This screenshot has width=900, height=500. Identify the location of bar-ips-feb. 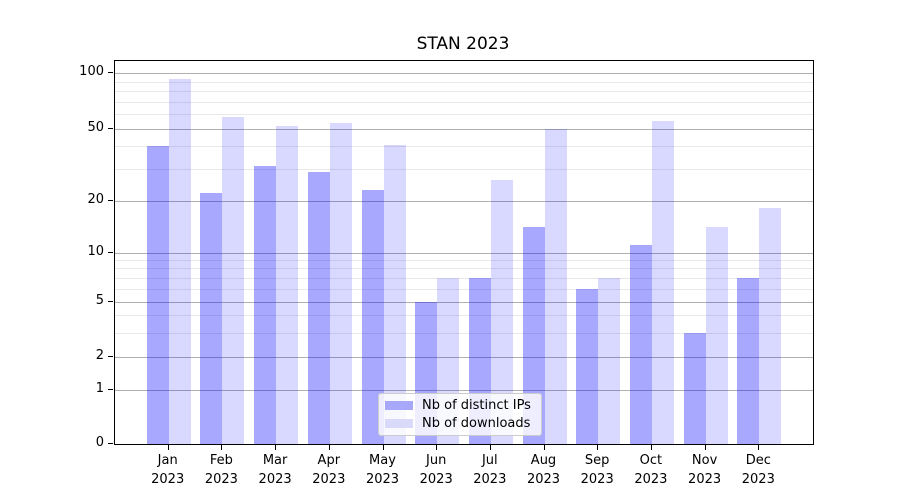
(211, 318).